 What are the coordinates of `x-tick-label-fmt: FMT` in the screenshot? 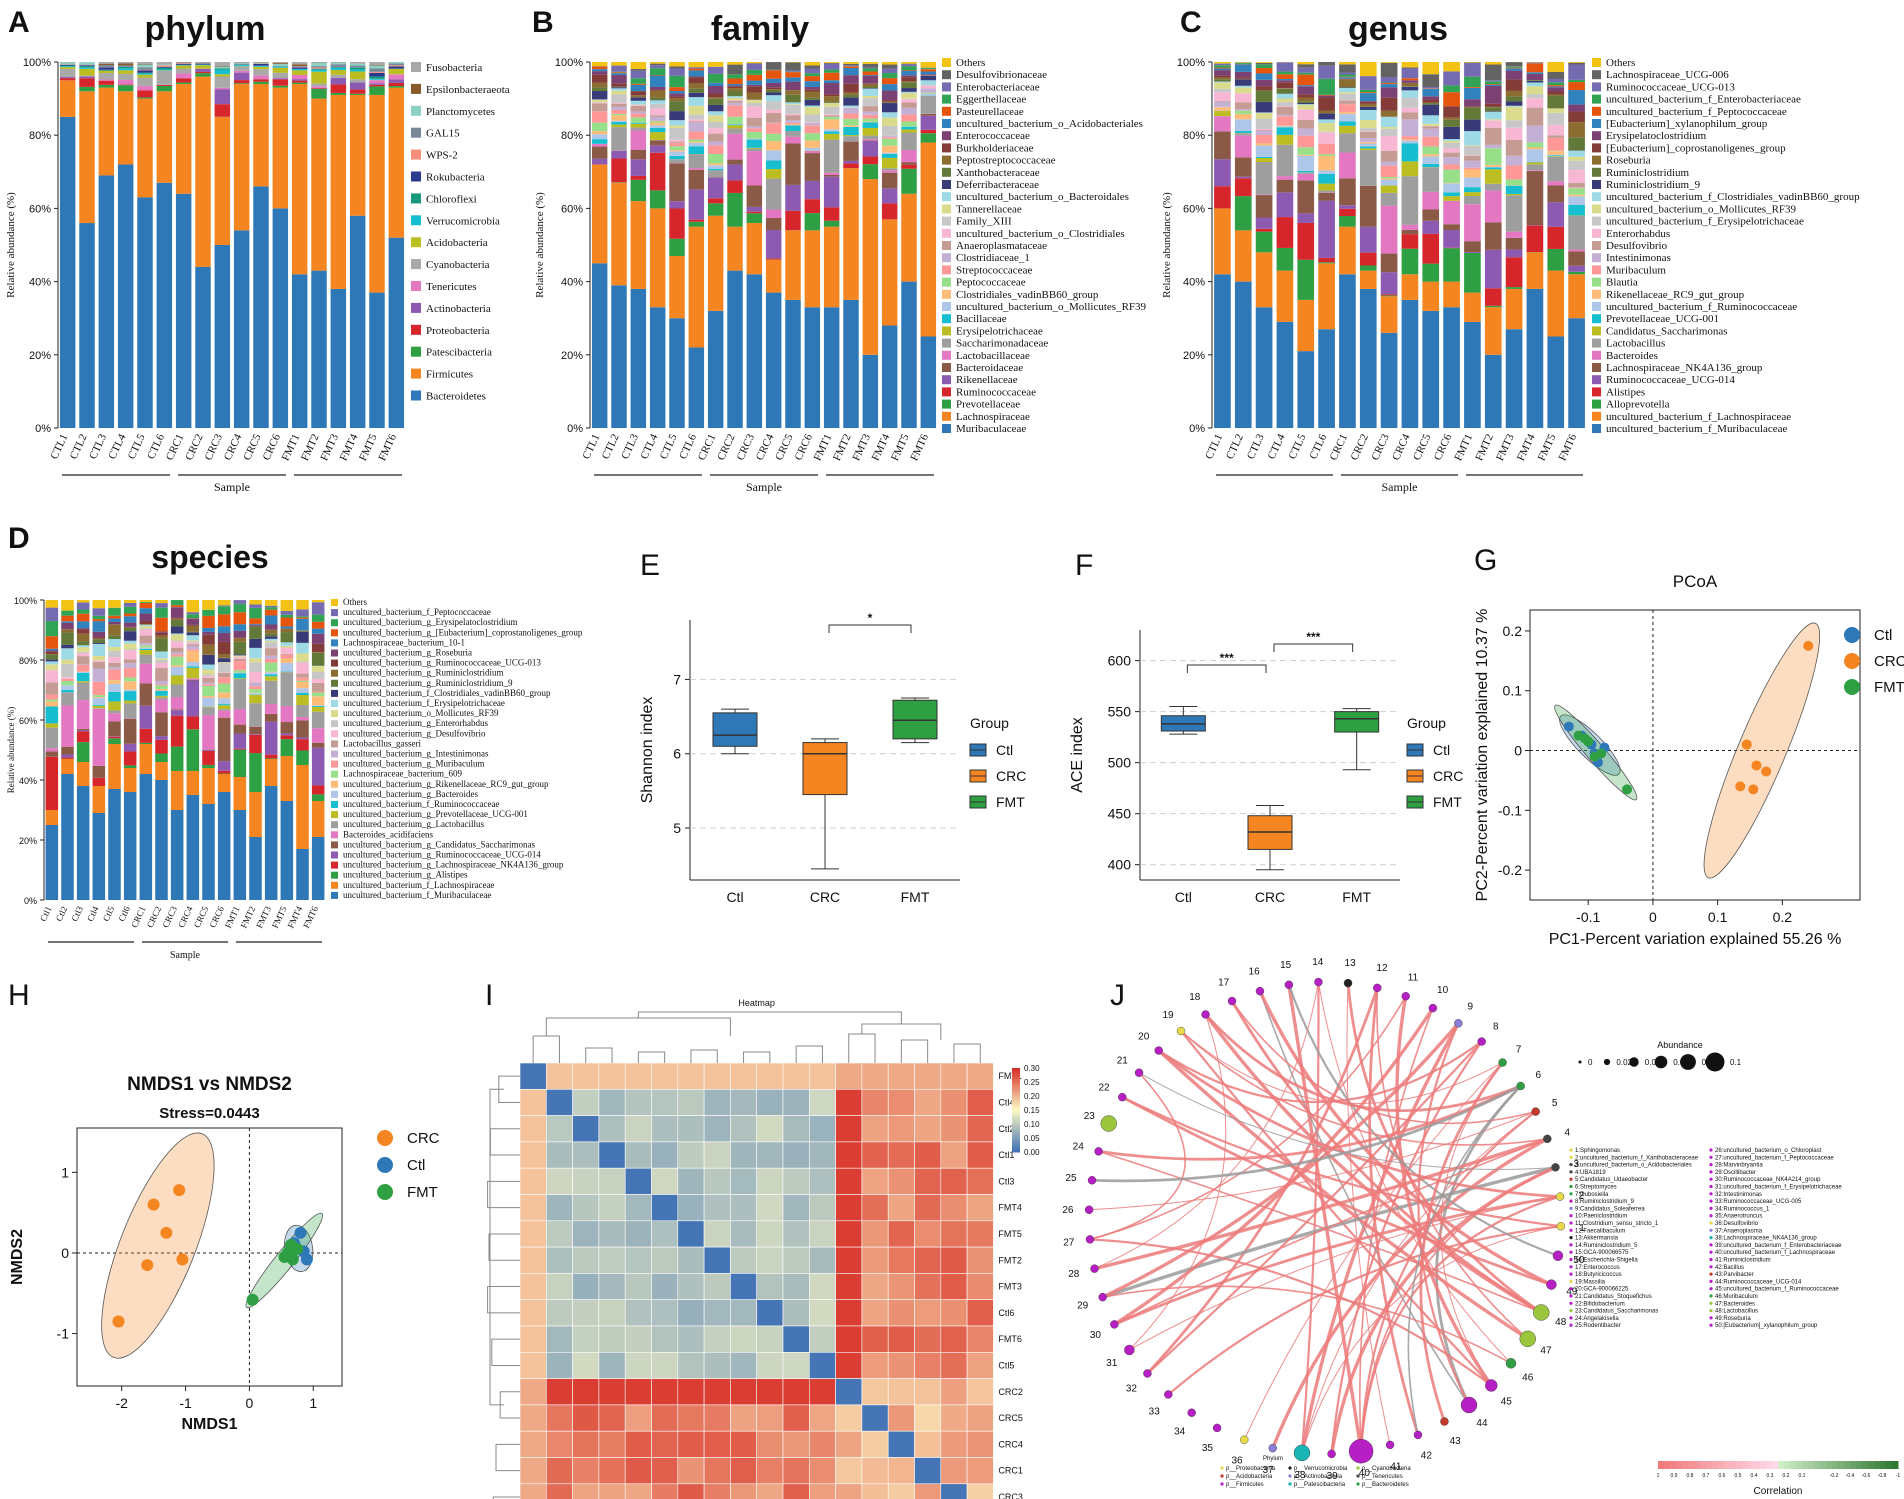 It's located at (915, 897).